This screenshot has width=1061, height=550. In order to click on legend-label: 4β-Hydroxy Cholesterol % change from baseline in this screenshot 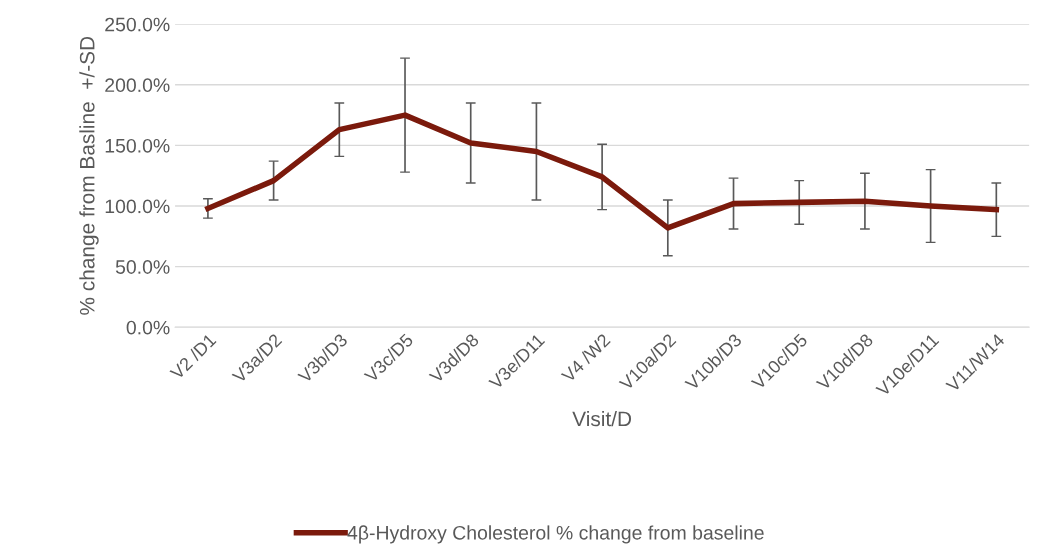, I will do `click(555, 534)`.